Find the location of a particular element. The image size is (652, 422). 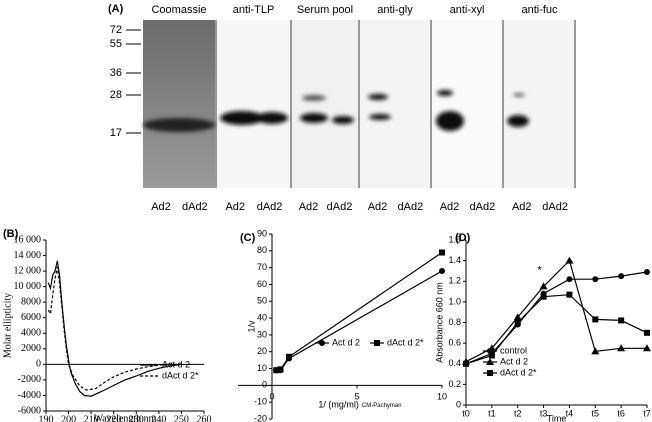

y-tick-label: 60 is located at coordinates (262, 284).